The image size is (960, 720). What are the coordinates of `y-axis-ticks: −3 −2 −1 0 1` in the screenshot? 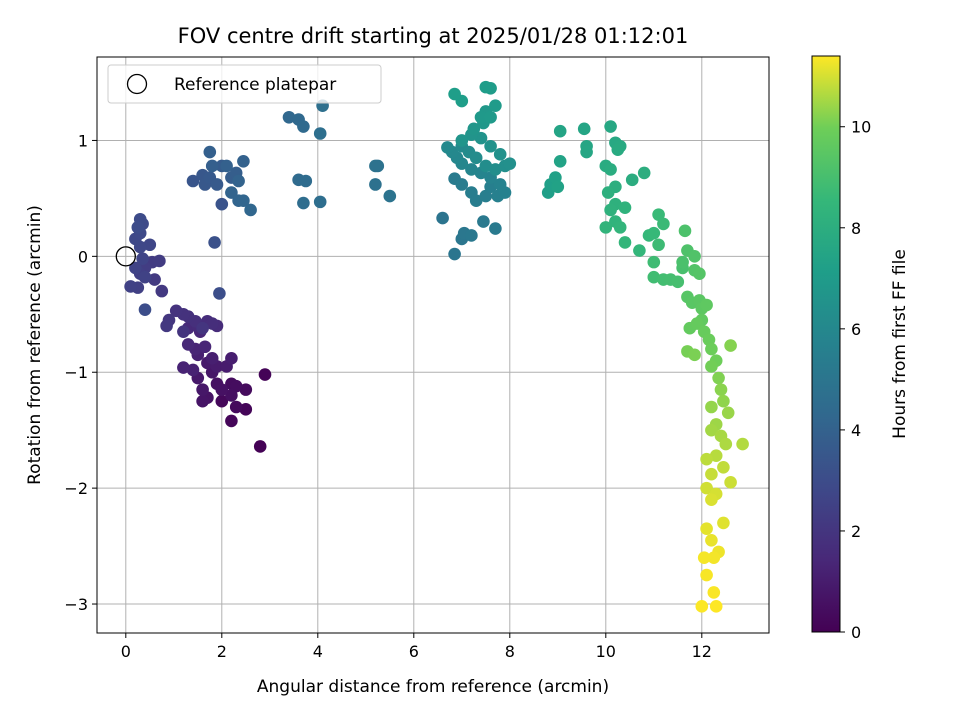 It's located at (80, 372).